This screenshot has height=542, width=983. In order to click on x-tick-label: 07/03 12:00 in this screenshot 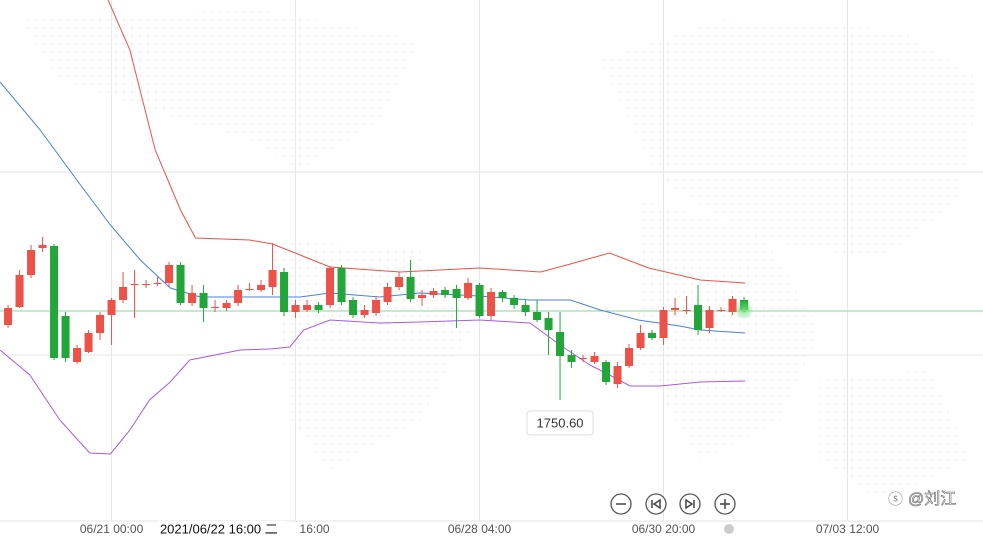, I will do `click(848, 529)`.